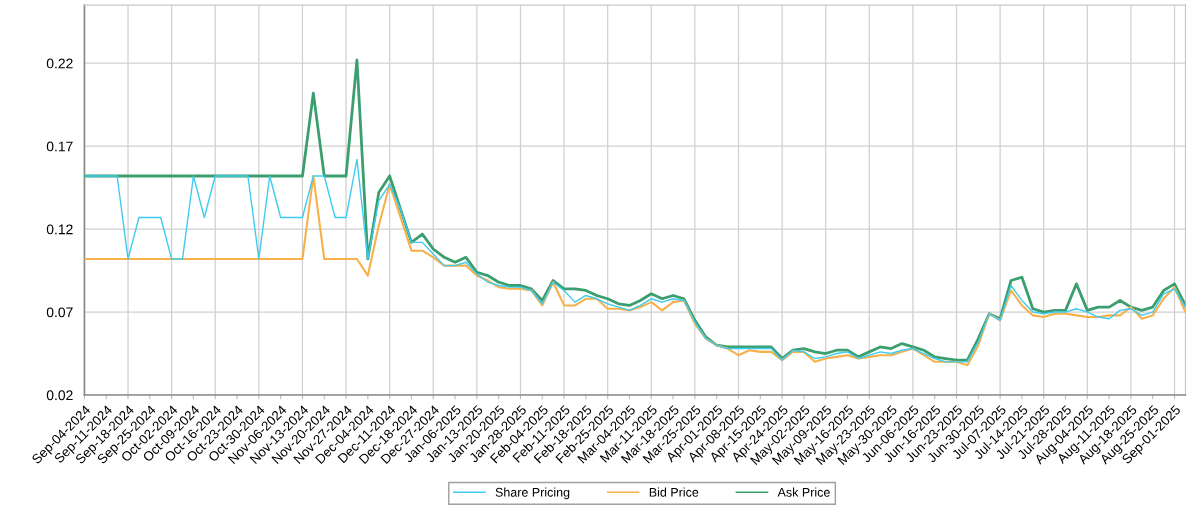 The image size is (1189, 513). Describe the element at coordinates (674, 492) in the screenshot. I see `legend-label: Bid Price` at that location.